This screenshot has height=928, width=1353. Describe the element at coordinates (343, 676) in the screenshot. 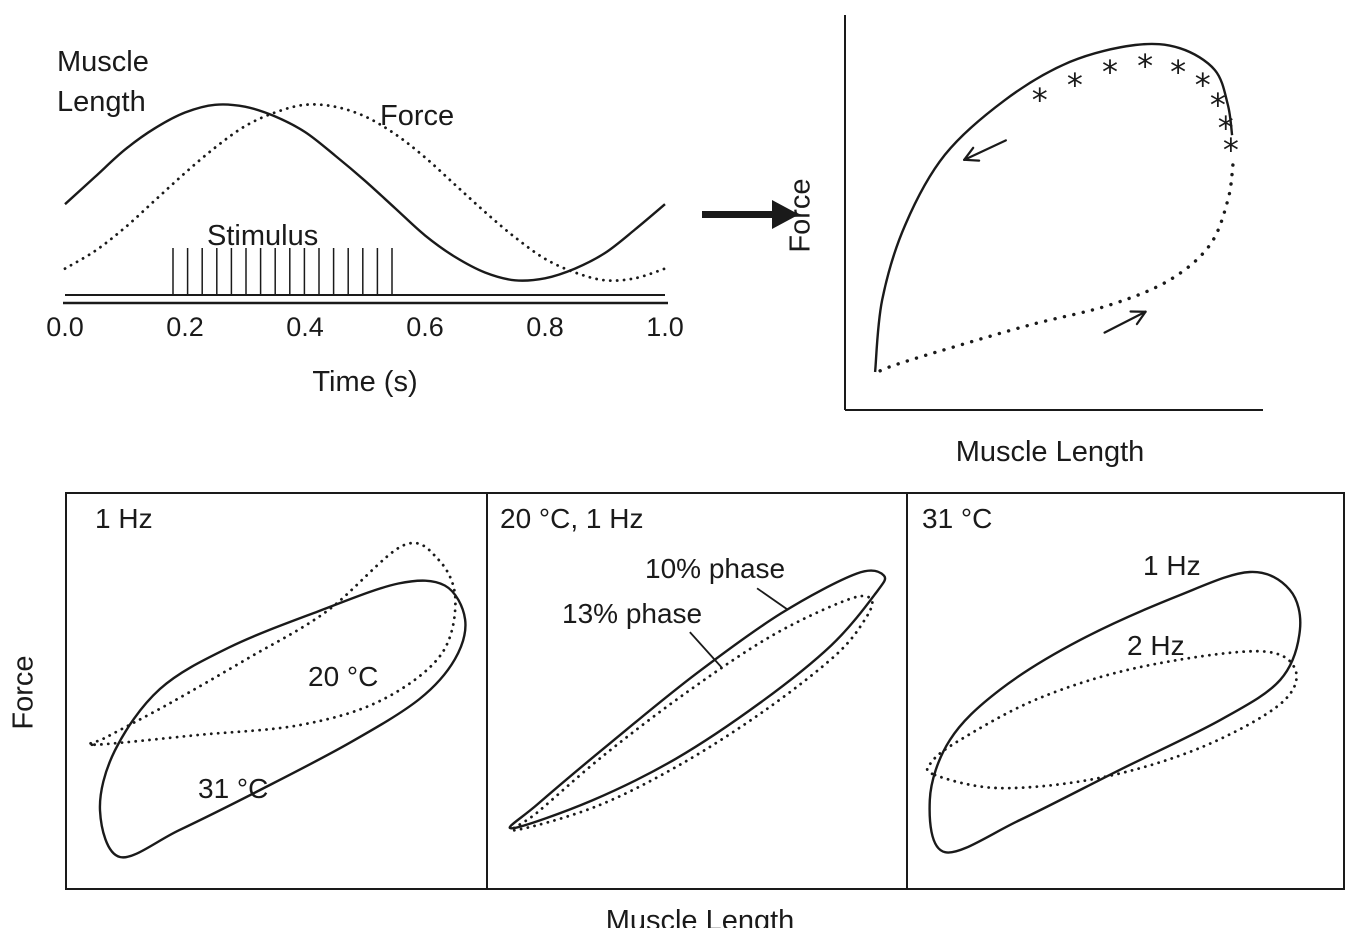

I see `panel1-dotted-loop-label: 20 °C` at that location.